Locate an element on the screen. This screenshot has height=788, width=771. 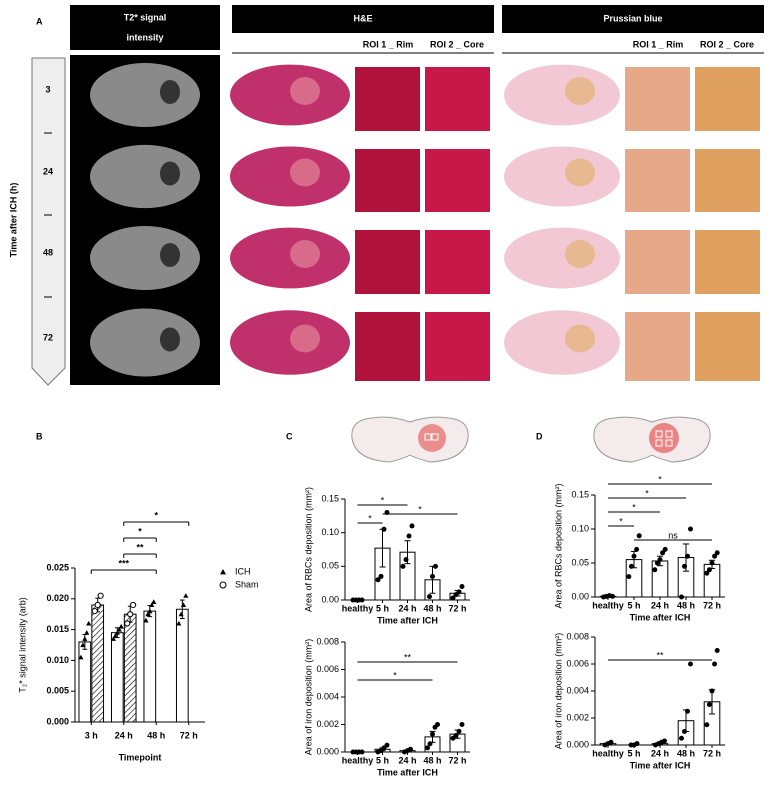
header-bar is located at coordinates (363, 19).